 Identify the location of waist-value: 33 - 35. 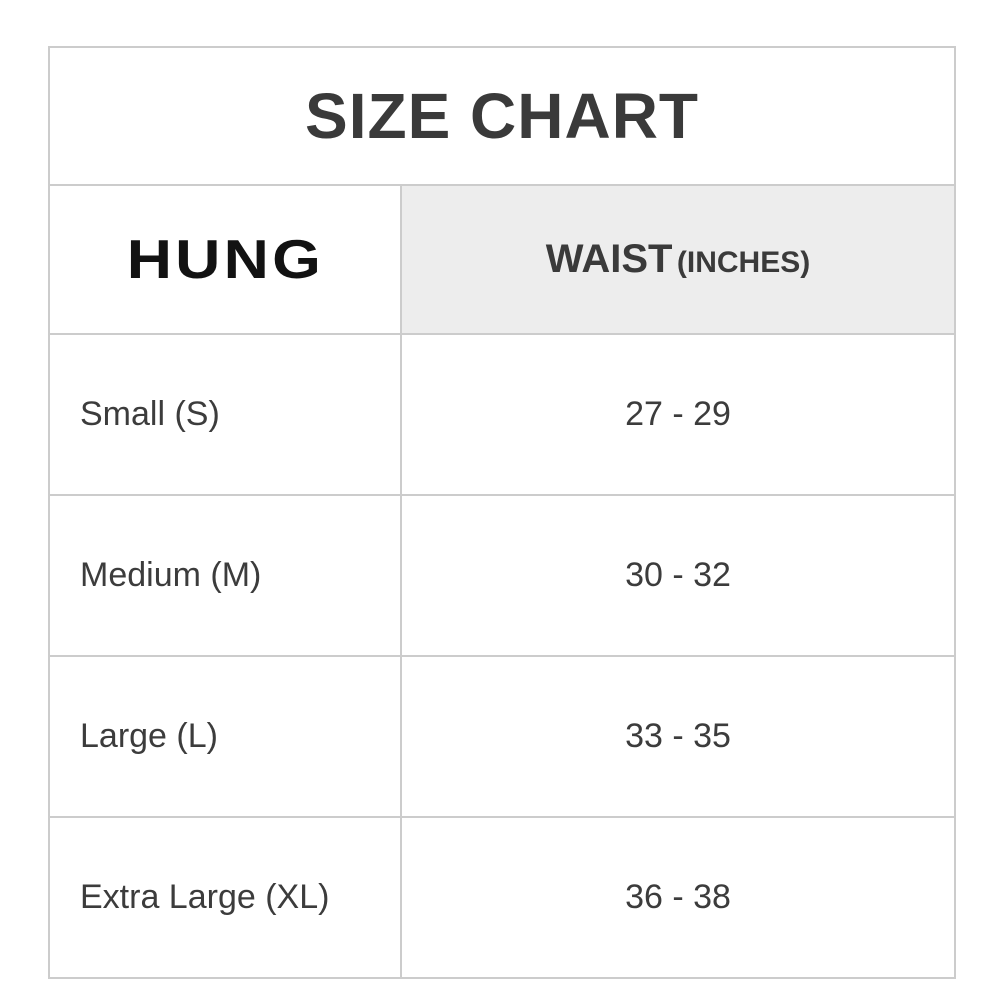
(678, 736).